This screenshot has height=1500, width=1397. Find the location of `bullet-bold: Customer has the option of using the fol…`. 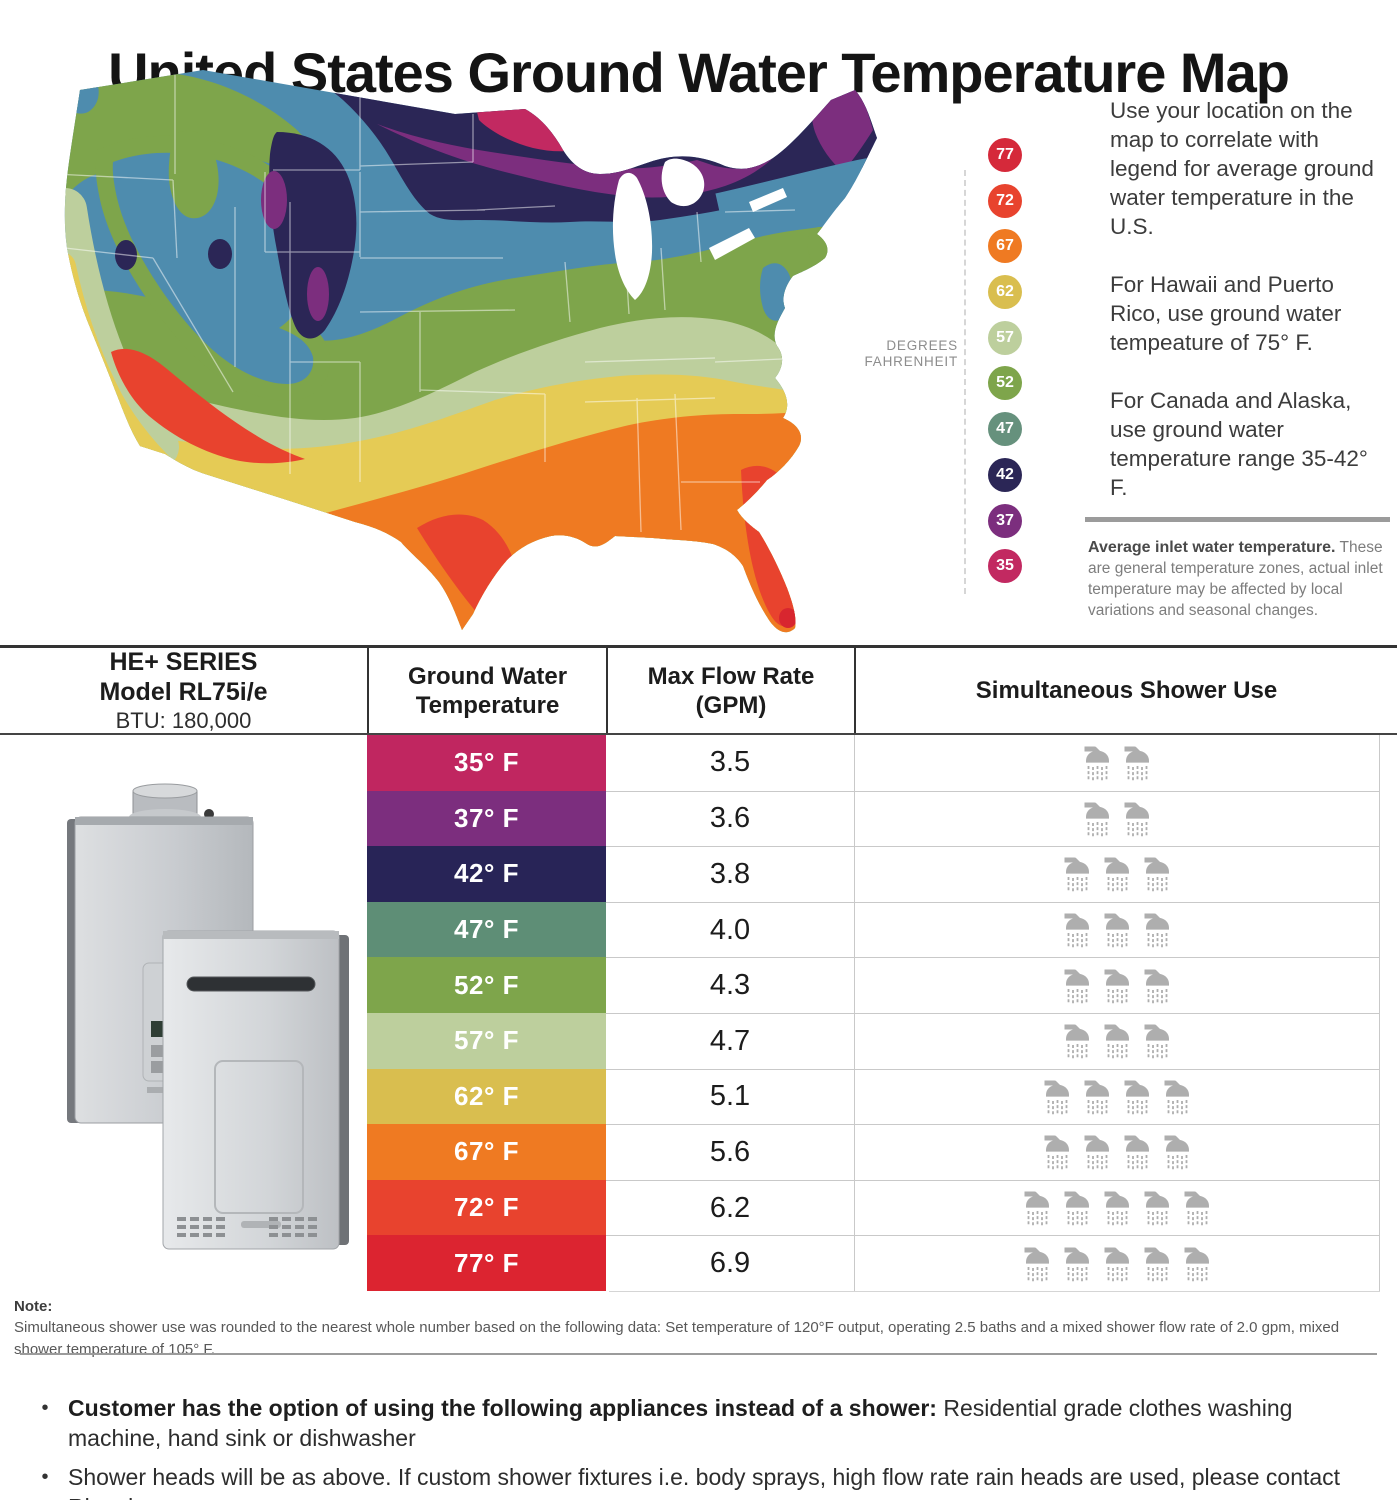

bullet-bold: Customer has the option of using the fol… is located at coordinates (502, 1408).